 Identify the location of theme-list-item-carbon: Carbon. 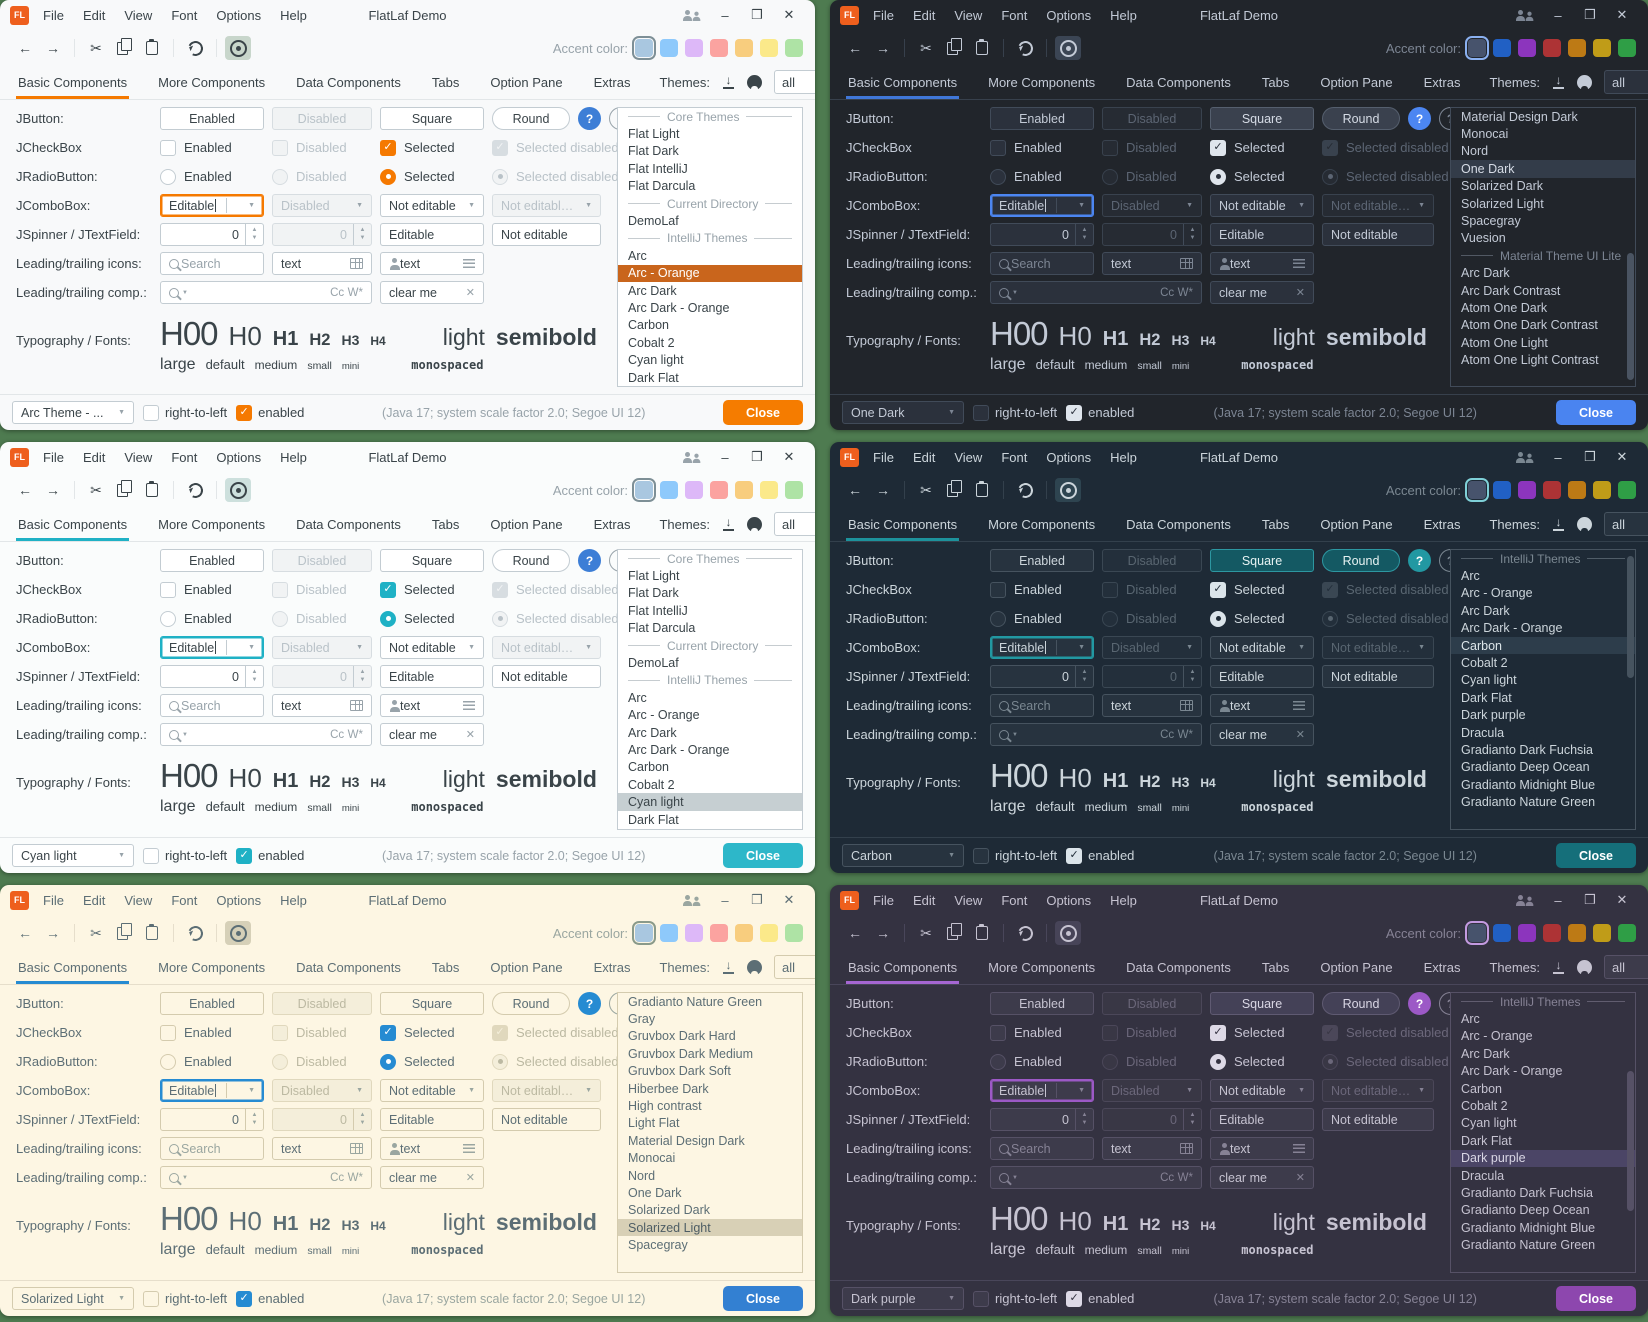
(1543, 645).